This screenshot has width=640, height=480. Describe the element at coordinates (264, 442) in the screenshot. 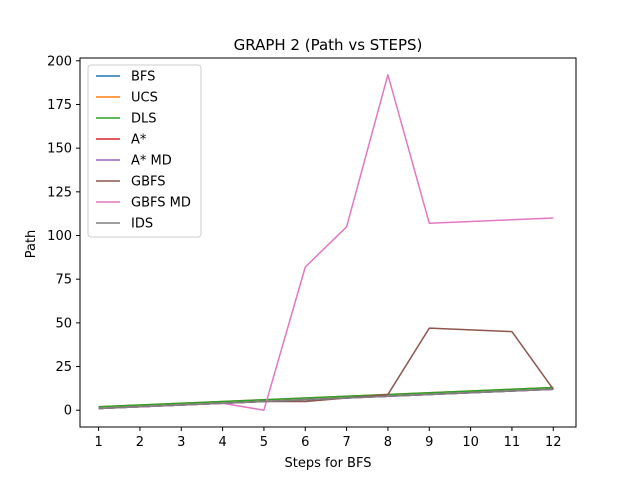

I see `x-tick-label: 5` at that location.